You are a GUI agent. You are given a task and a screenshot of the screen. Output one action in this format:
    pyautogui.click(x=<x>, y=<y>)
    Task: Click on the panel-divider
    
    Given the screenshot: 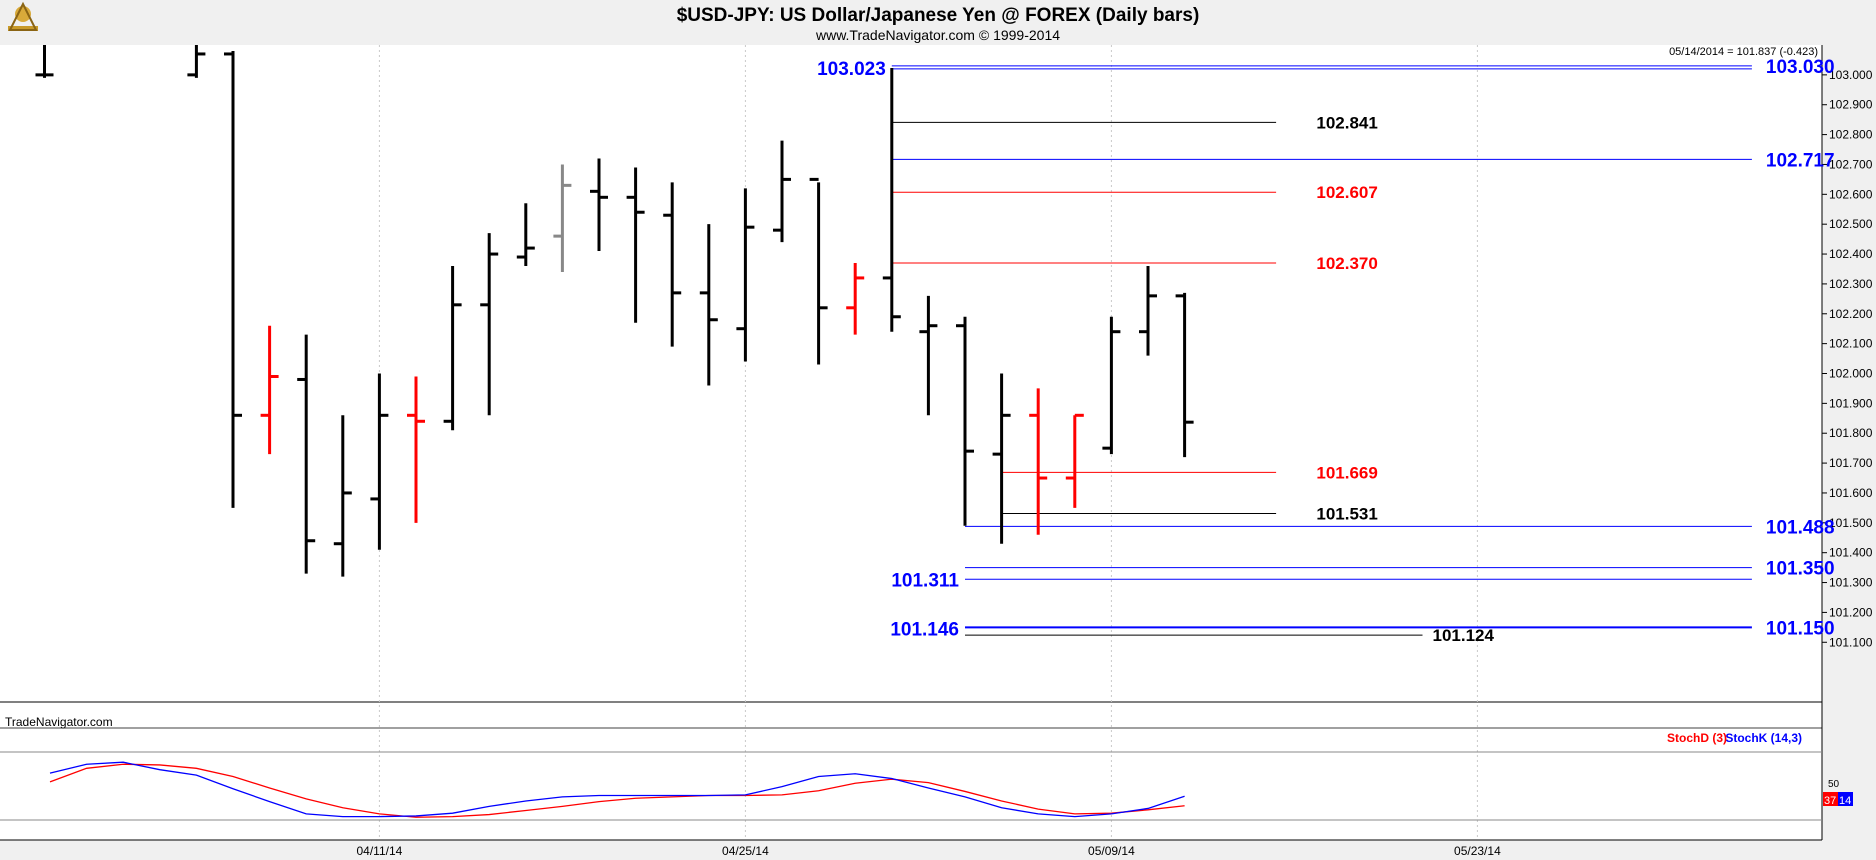 What is the action you would take?
    pyautogui.click(x=911, y=715)
    